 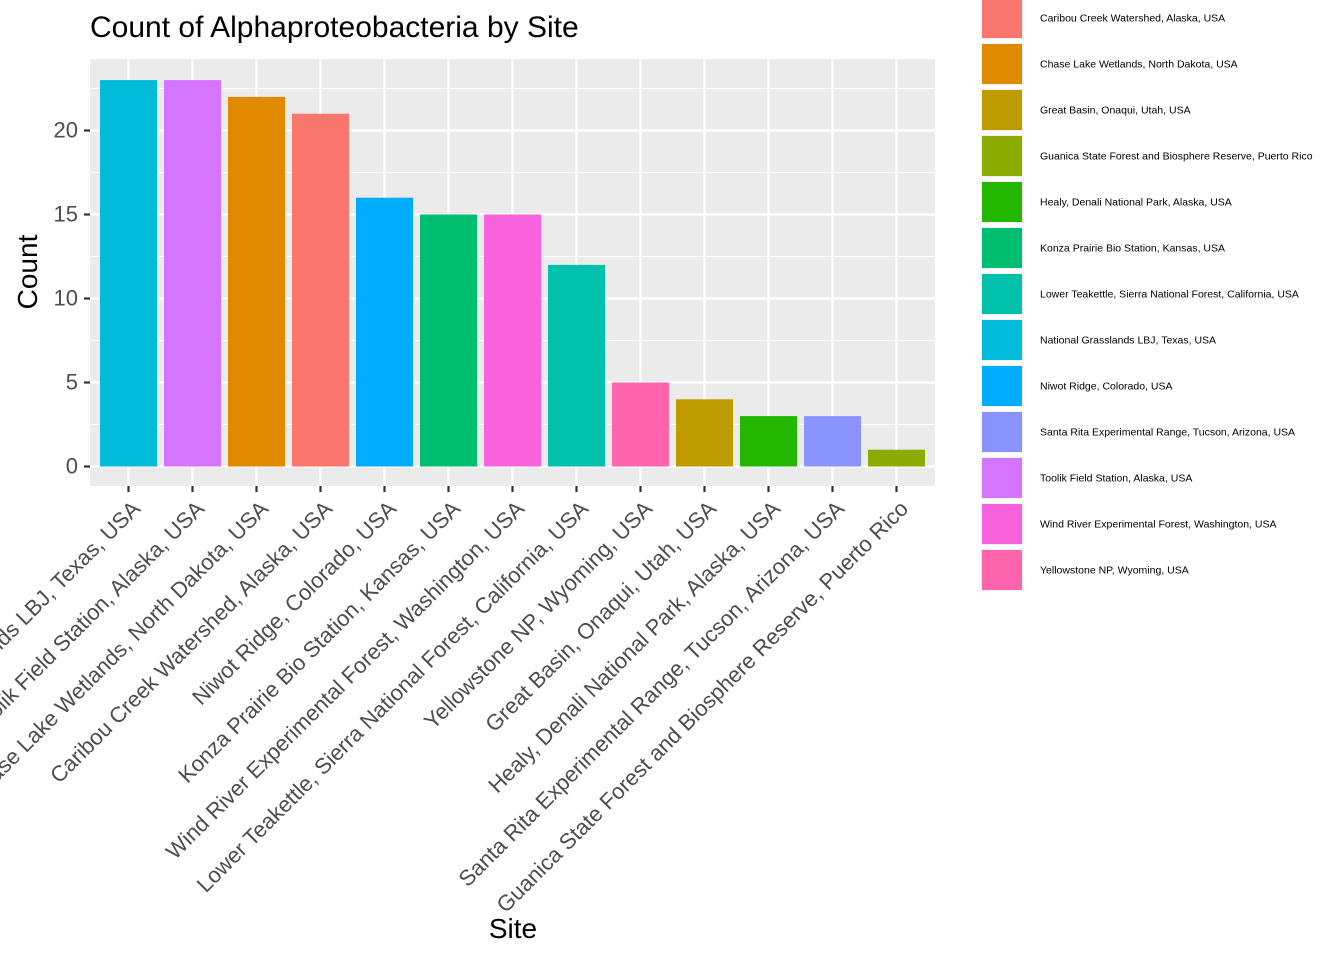 What do you see at coordinates (1128, 341) in the screenshot?
I see `legend-label: National Grasslands LBJ, Texas, USA` at bounding box center [1128, 341].